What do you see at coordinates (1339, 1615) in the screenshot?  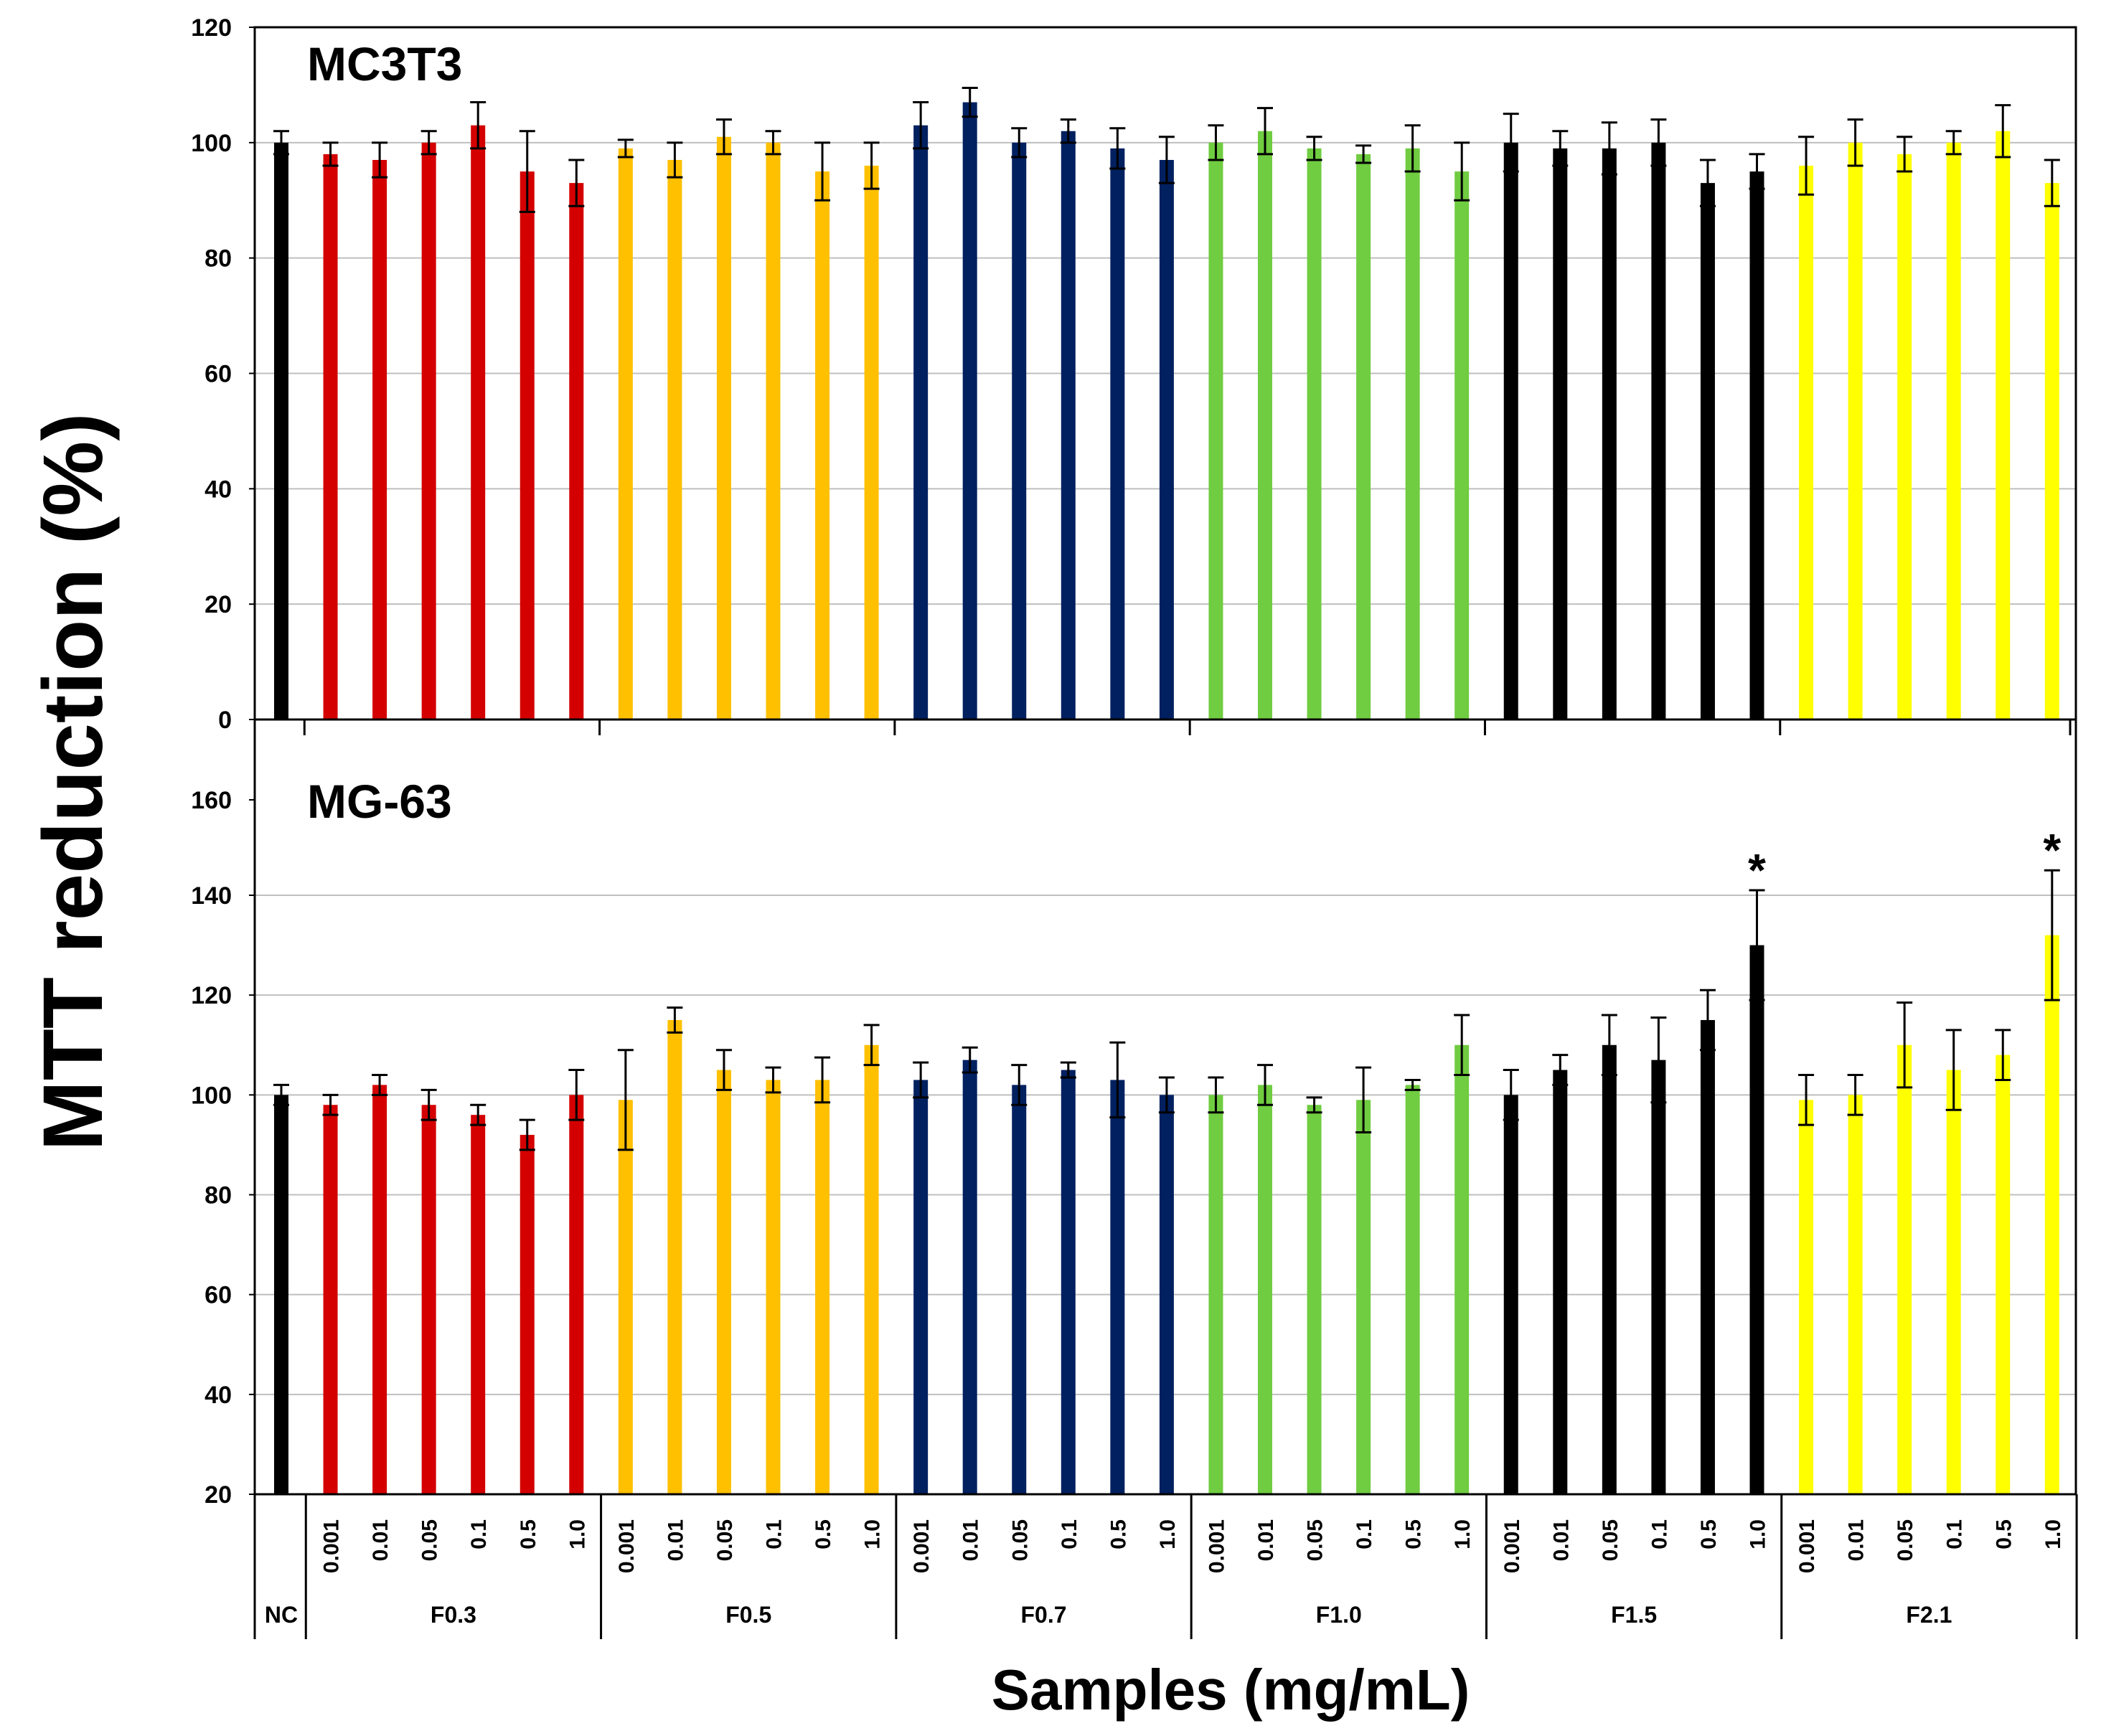 I see `group-label: F1.0` at bounding box center [1339, 1615].